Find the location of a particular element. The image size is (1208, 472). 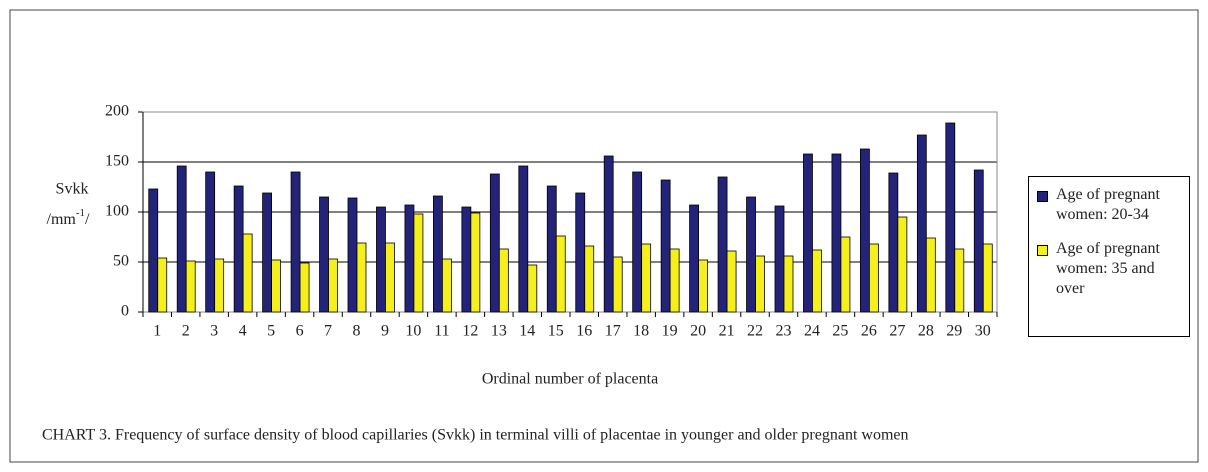

y-tick-label: 150 is located at coordinates (117, 161).